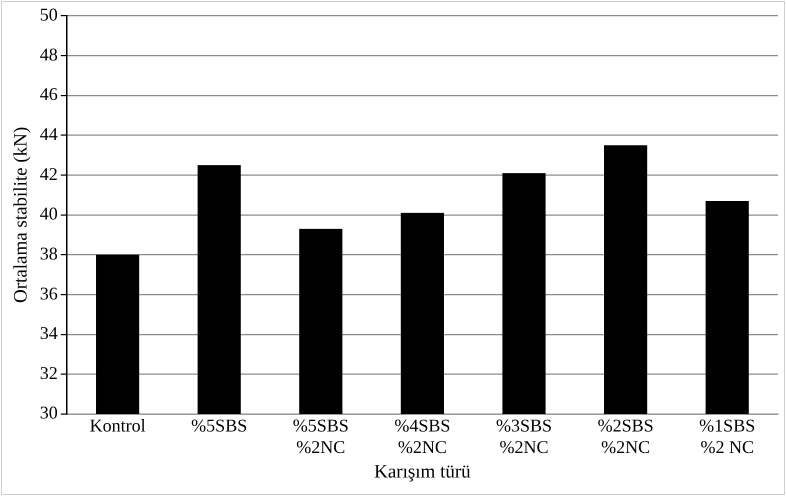 Image resolution: width=786 pixels, height=496 pixels. What do you see at coordinates (118, 426) in the screenshot?
I see `x-tick-label: Kontrol` at bounding box center [118, 426].